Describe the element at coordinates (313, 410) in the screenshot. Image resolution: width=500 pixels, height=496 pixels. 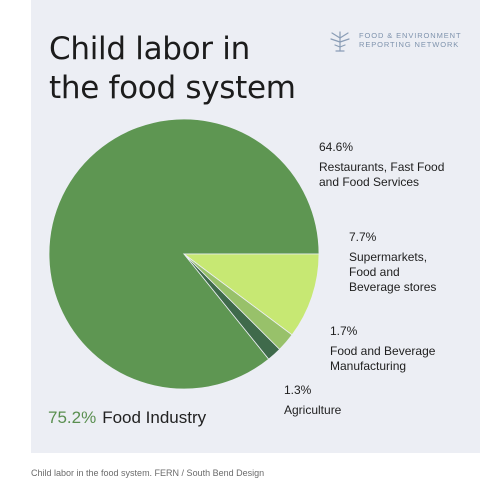
I see `slice-category-label: Agriculture` at that location.